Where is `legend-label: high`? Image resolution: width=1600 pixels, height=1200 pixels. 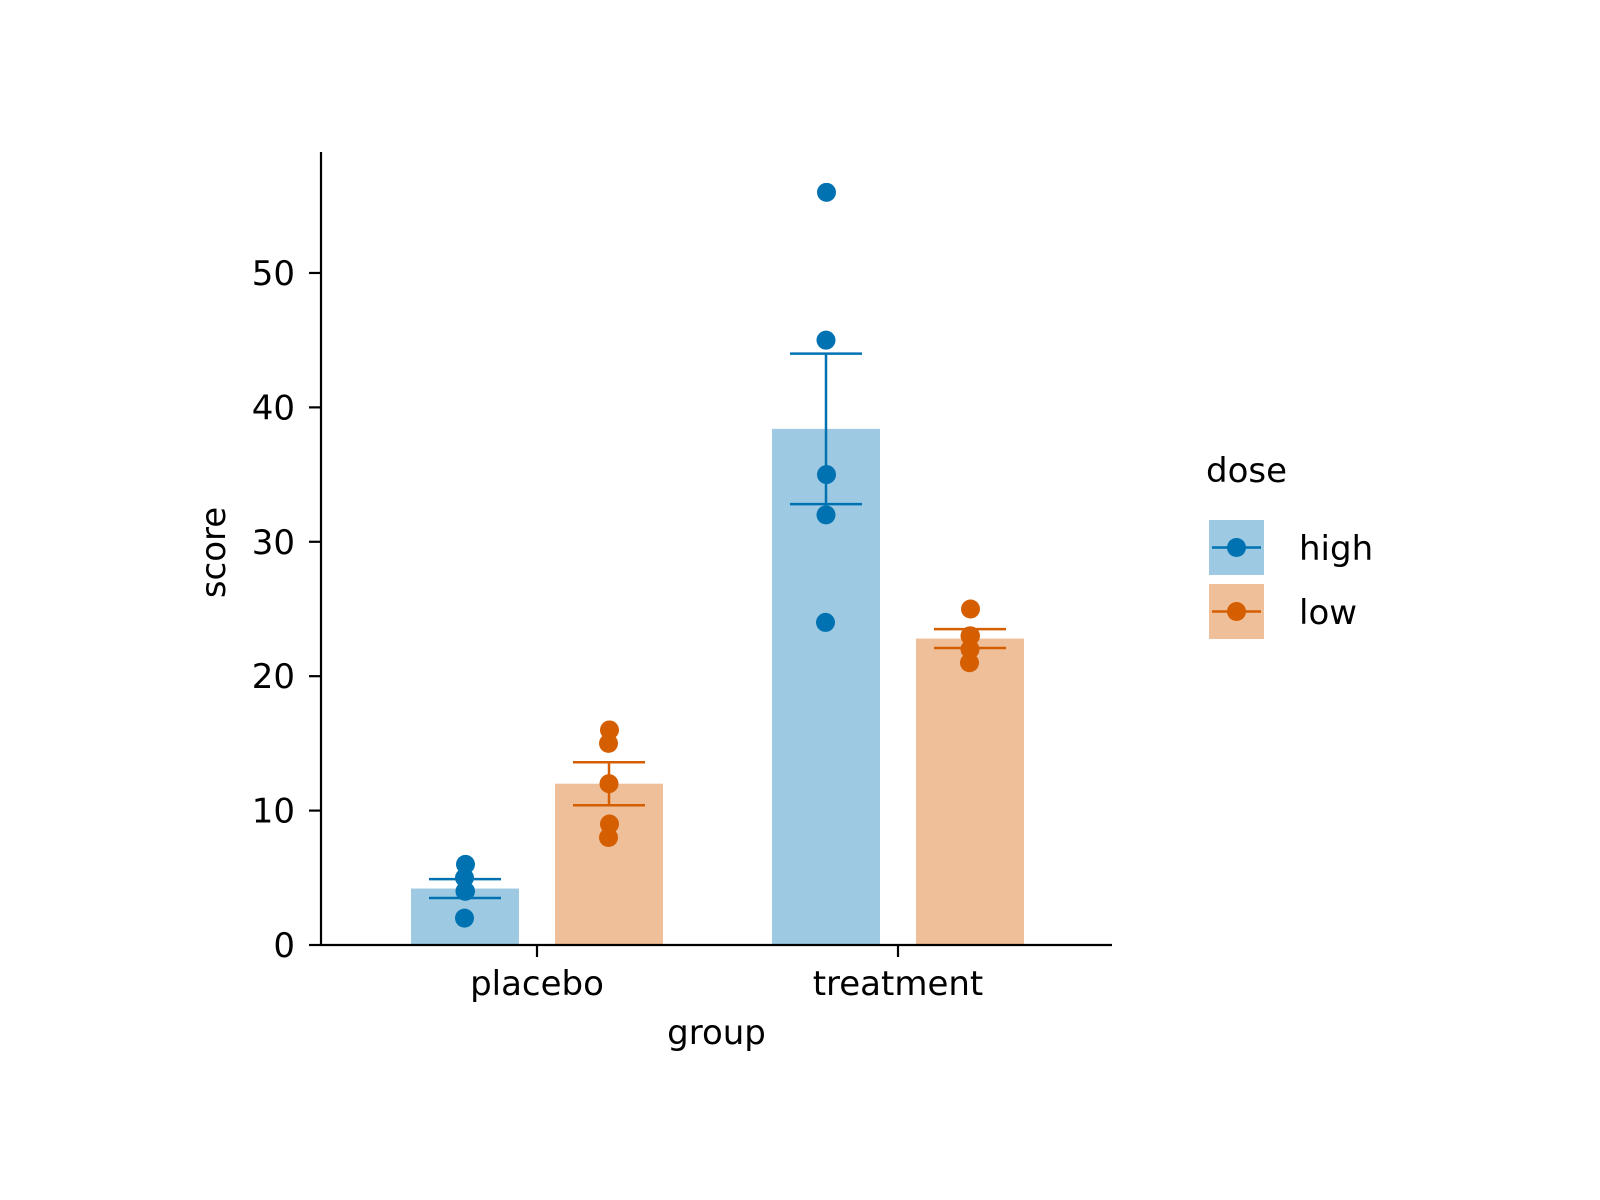 legend-label: high is located at coordinates (1336, 549).